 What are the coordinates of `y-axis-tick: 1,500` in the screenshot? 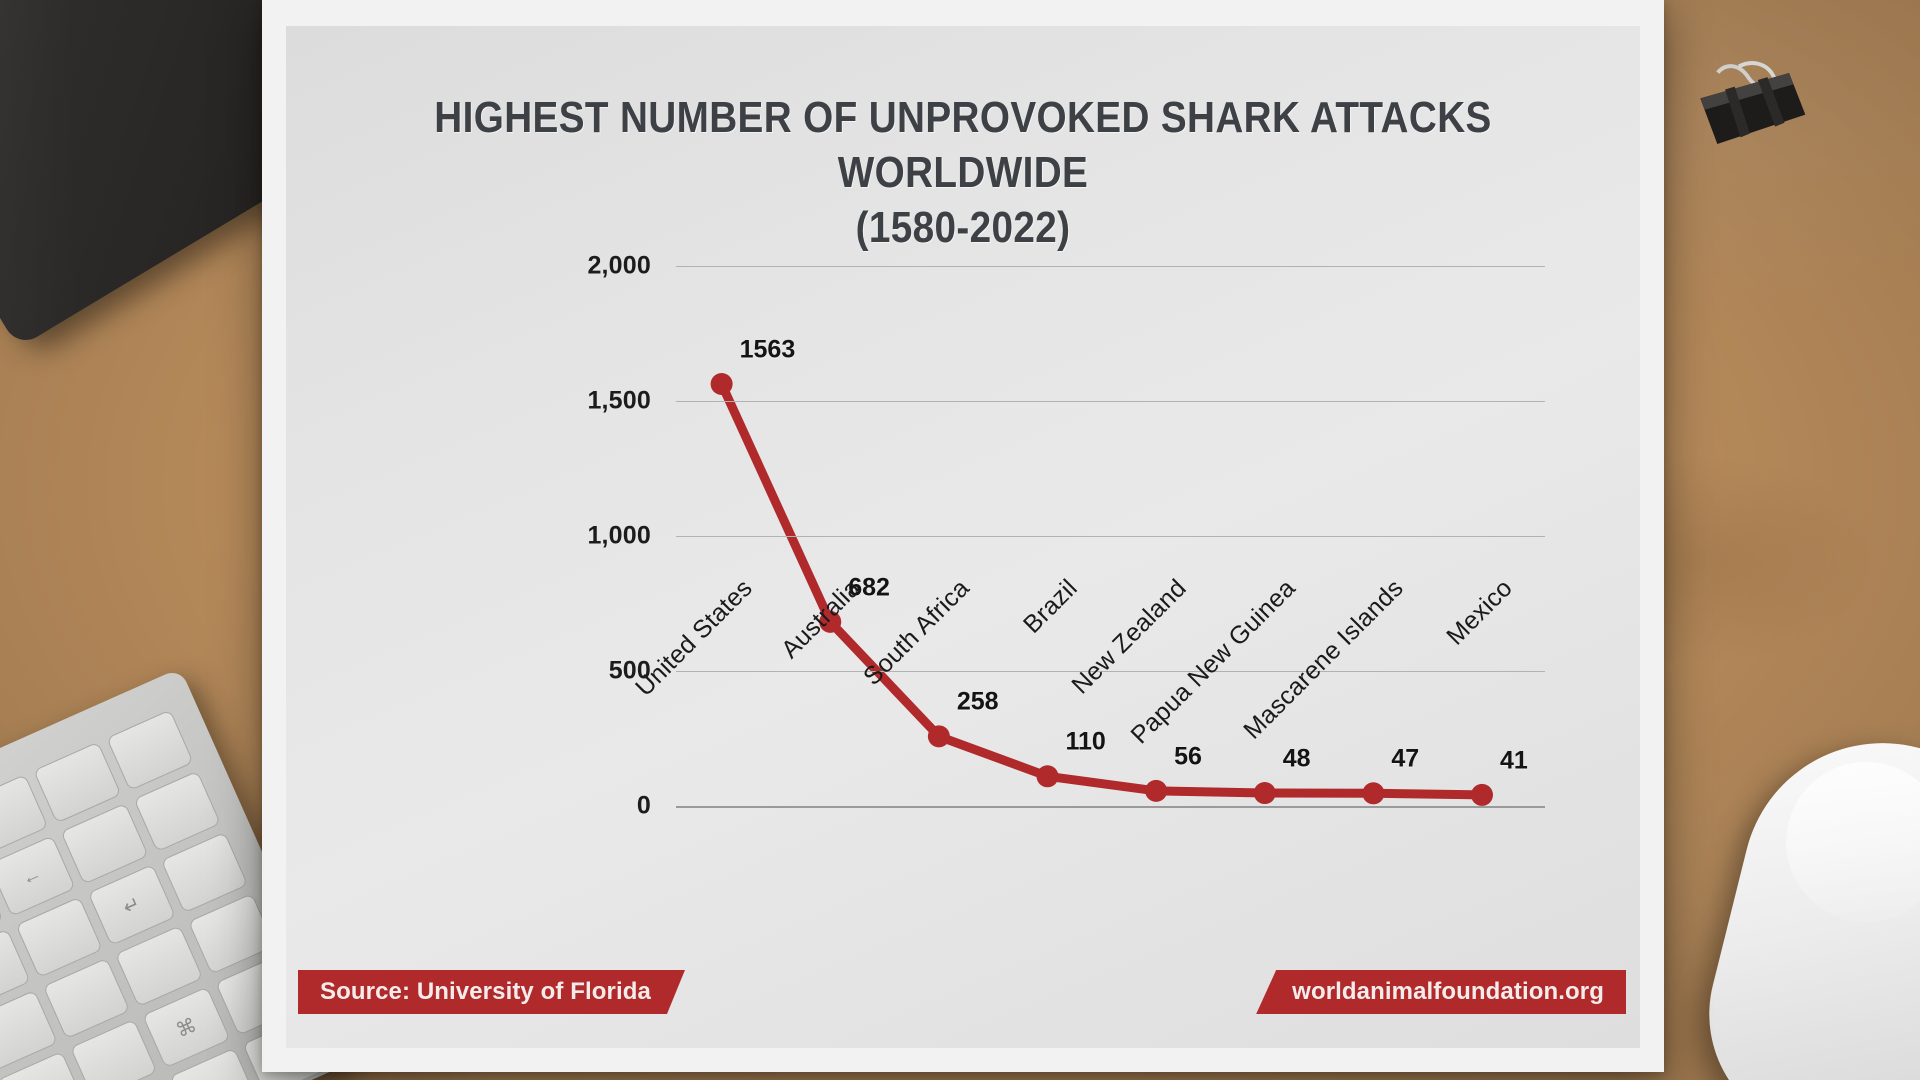 It's located at (619, 400).